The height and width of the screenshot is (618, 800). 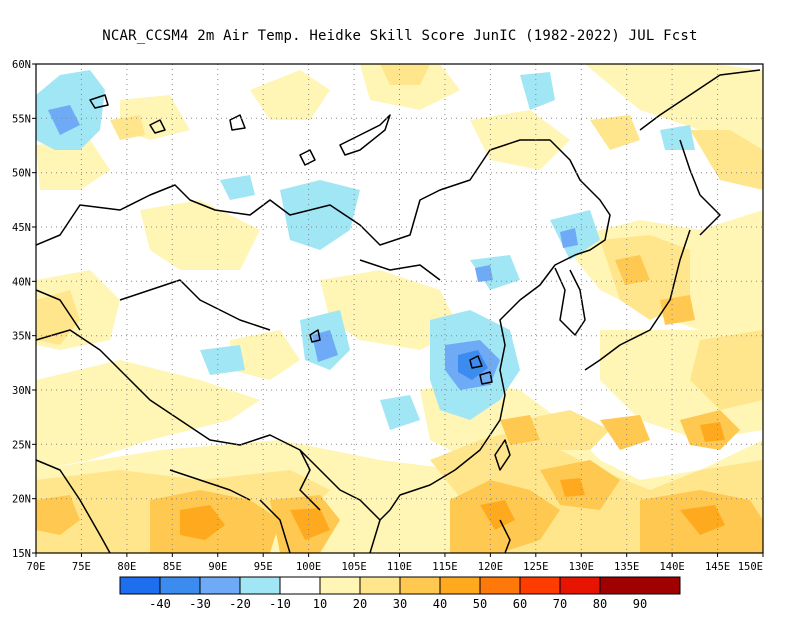 What do you see at coordinates (21, 174) in the screenshot?
I see `lat-label: 50N` at bounding box center [21, 174].